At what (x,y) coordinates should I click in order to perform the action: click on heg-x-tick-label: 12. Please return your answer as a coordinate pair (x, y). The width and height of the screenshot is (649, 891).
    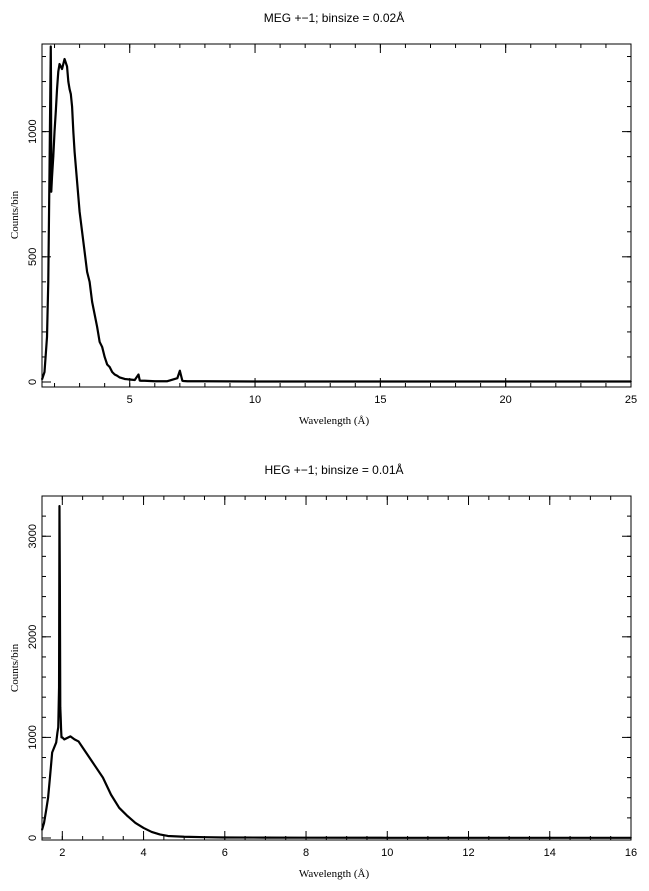
    Looking at the image, I should click on (468, 853).